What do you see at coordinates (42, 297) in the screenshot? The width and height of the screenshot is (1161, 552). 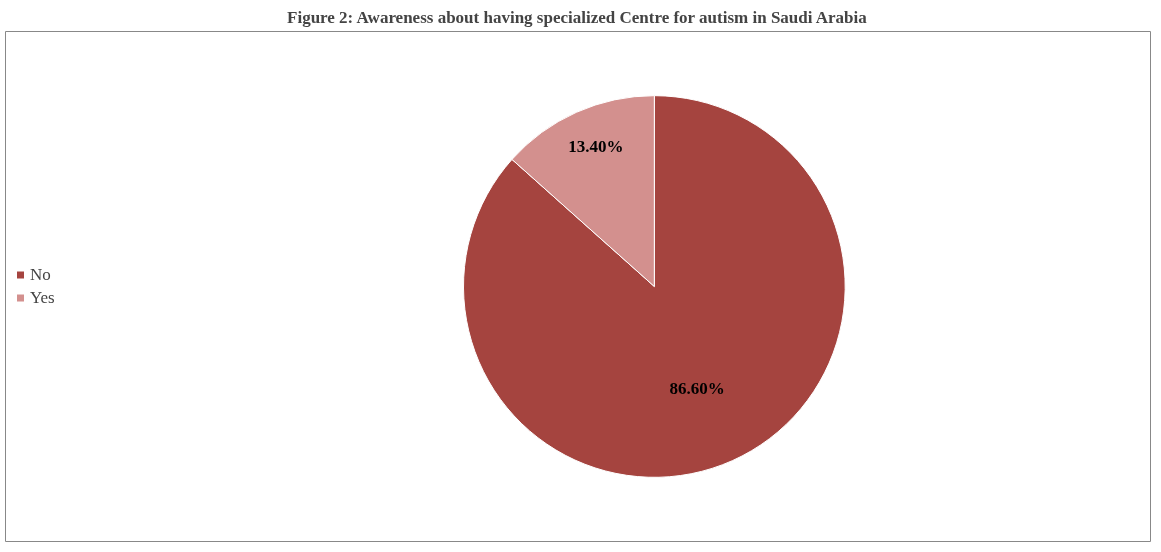 I see `legend-label: Yes` at bounding box center [42, 297].